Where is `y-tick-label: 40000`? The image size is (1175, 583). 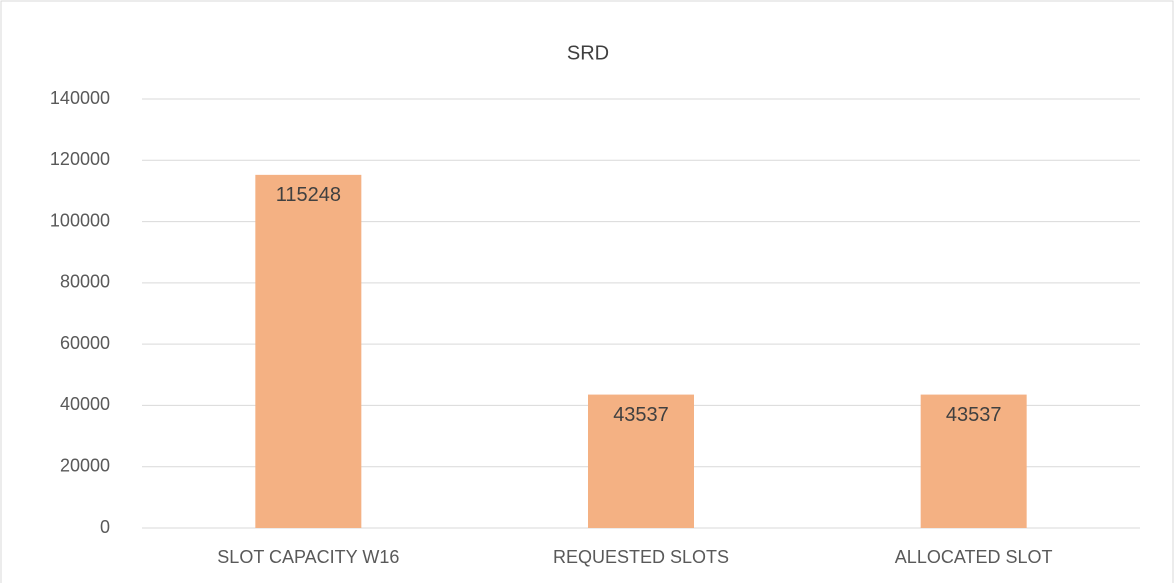
y-tick-label: 40000 is located at coordinates (85, 404).